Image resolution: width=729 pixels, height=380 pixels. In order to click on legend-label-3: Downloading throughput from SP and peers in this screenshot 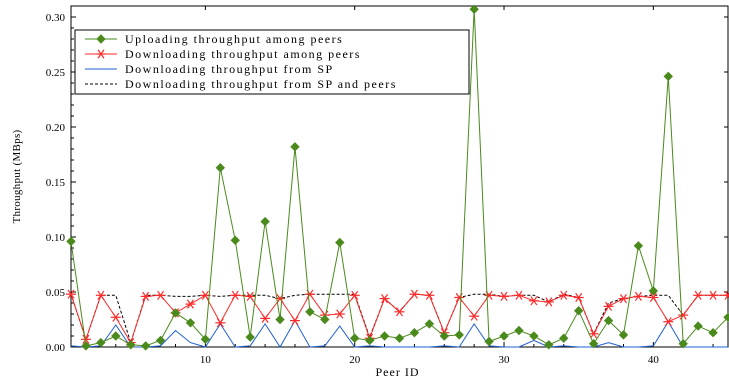, I will do `click(261, 84)`.